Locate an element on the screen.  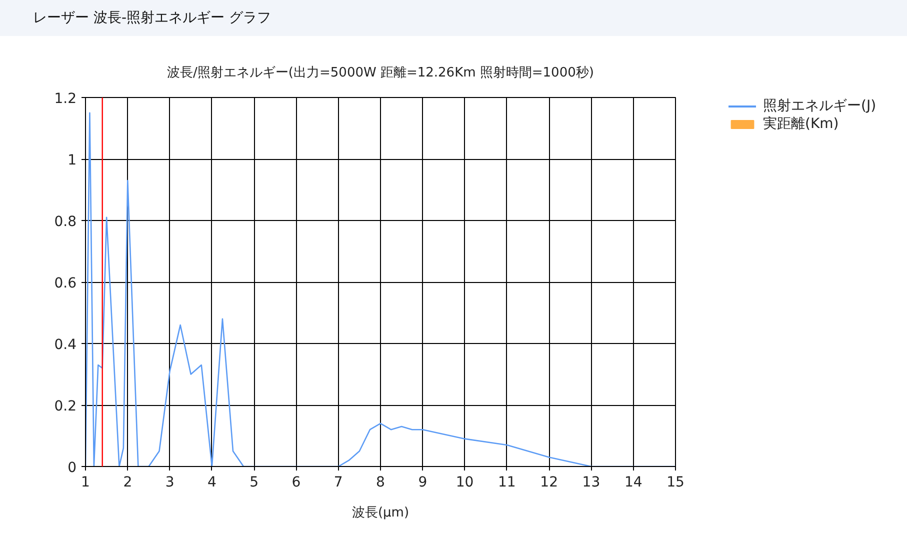
x-tick-label: 14 is located at coordinates (633, 482).